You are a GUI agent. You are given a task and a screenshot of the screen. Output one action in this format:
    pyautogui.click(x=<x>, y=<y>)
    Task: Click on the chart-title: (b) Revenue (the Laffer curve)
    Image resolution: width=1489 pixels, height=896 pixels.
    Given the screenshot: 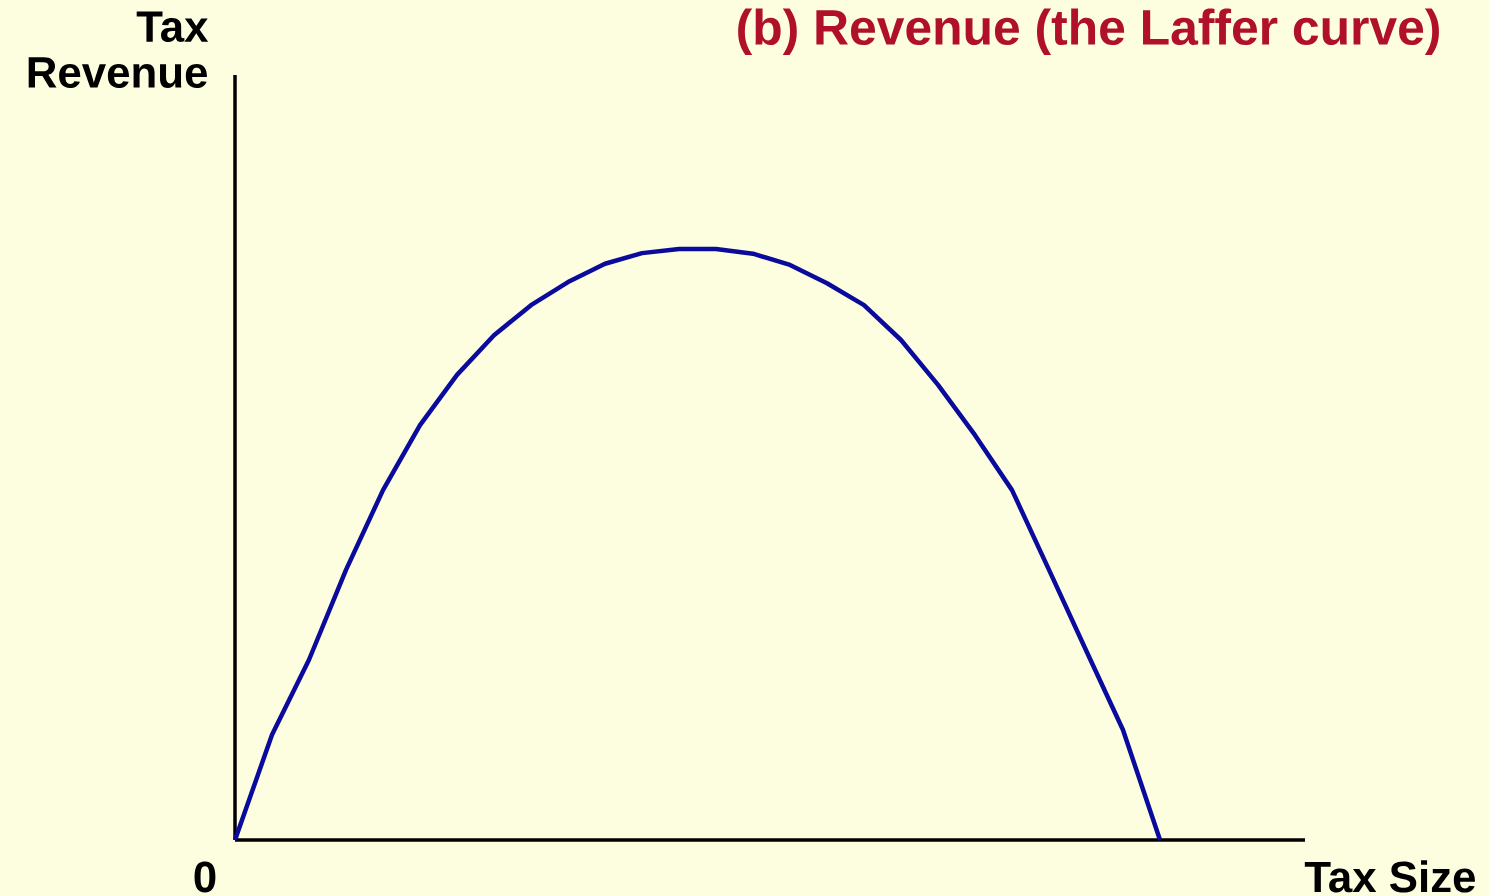 What is the action you would take?
    pyautogui.click(x=1088, y=31)
    